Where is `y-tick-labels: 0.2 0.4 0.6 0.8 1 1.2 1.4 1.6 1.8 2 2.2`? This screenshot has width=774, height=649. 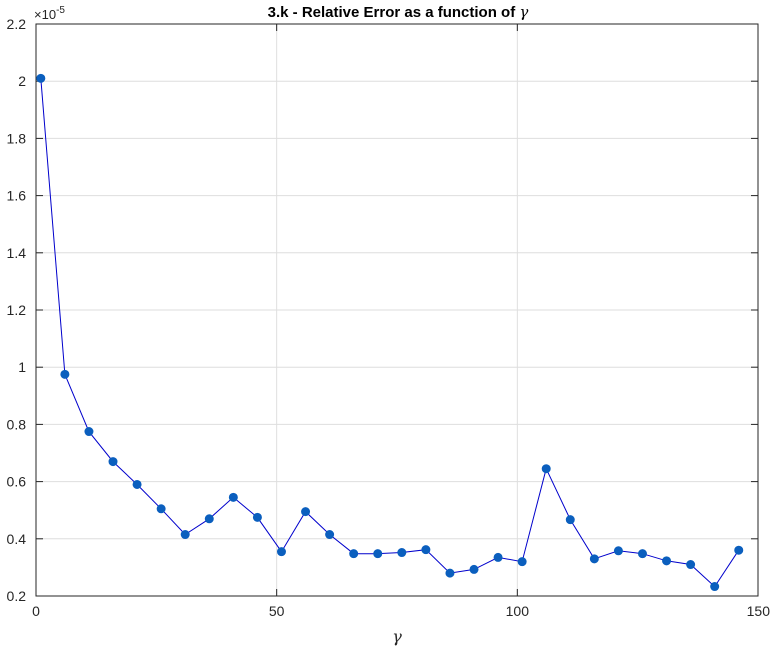 y-tick-labels: 0.2 0.4 0.6 0.8 1 1.2 1.4 1.6 1.8 2 2.2 is located at coordinates (17, 310).